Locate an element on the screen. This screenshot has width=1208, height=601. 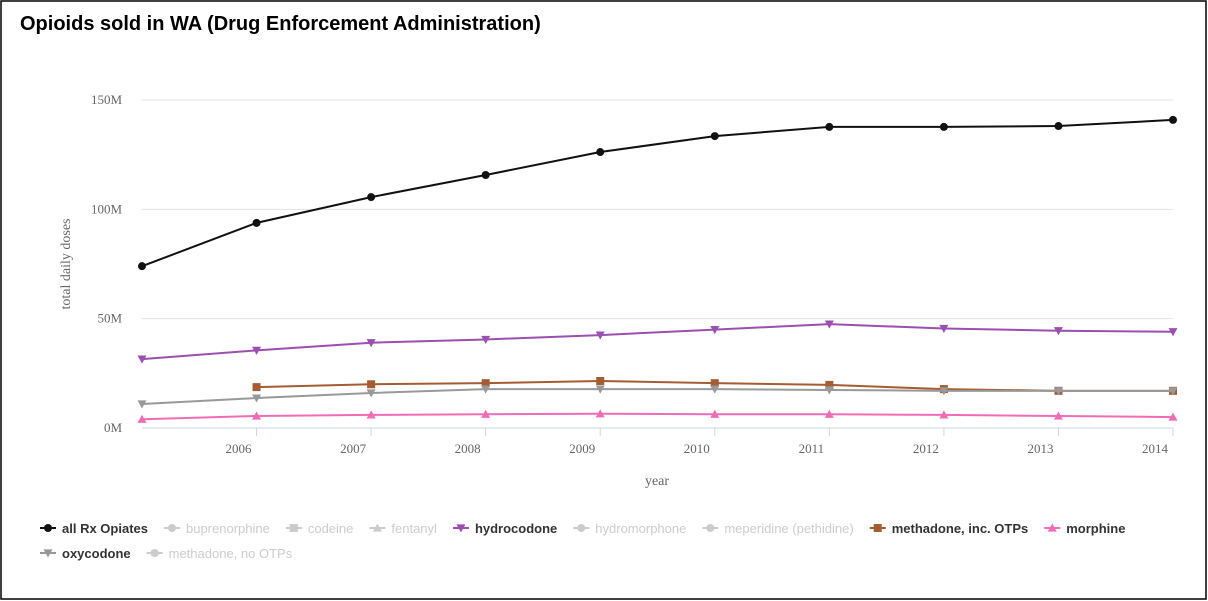
x-tick-label: 2007 is located at coordinates (353, 448).